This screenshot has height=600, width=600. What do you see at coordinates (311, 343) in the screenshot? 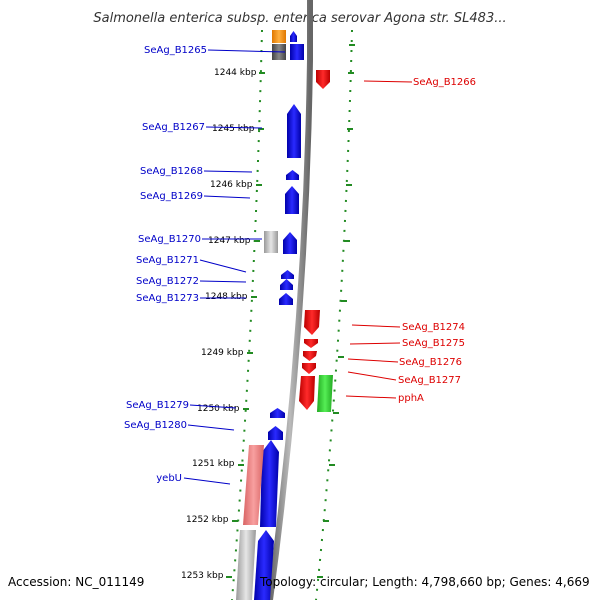
I see `gene-arrow-seag-b1275` at bounding box center [311, 343].